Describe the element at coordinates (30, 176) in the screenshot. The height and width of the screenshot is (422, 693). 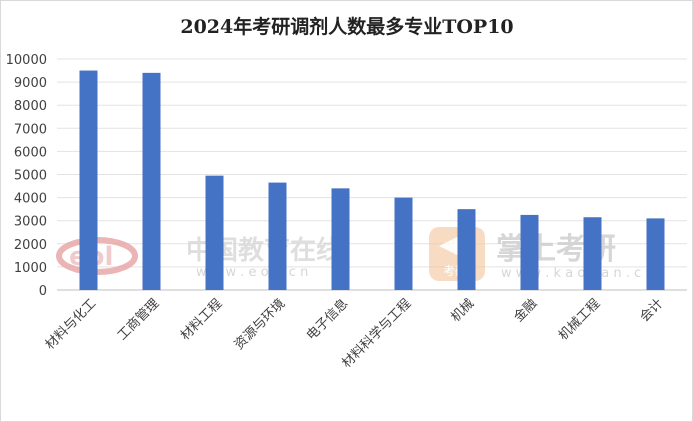
I see `y-tick-label: 5000` at that location.